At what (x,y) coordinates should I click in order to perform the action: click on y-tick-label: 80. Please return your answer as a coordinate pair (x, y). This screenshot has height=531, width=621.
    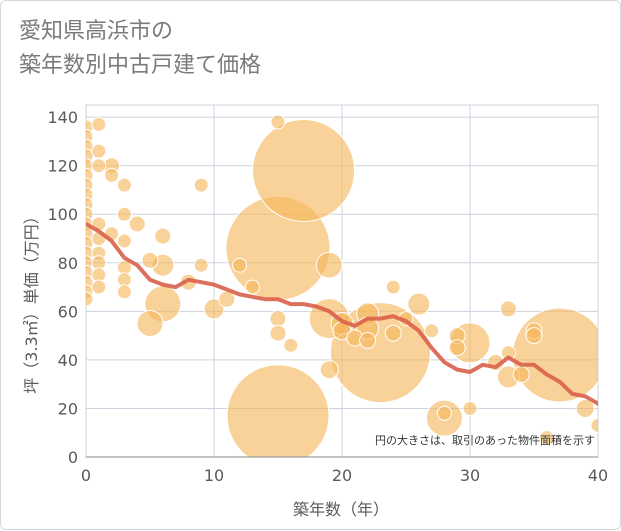
    Looking at the image, I should click on (68, 263).